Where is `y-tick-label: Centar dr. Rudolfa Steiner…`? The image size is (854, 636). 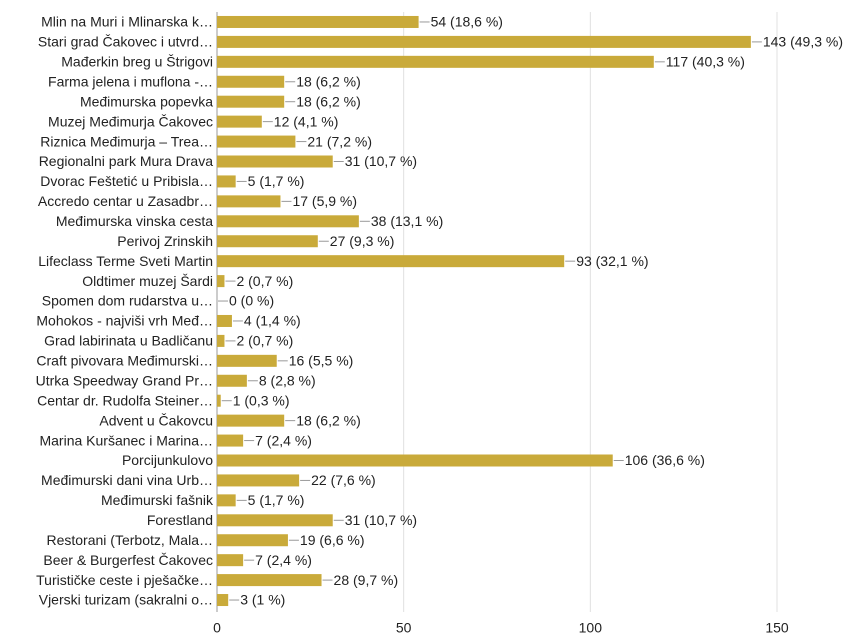
y-tick-label: Centar dr. Rudolfa Steiner… is located at coordinates (125, 400).